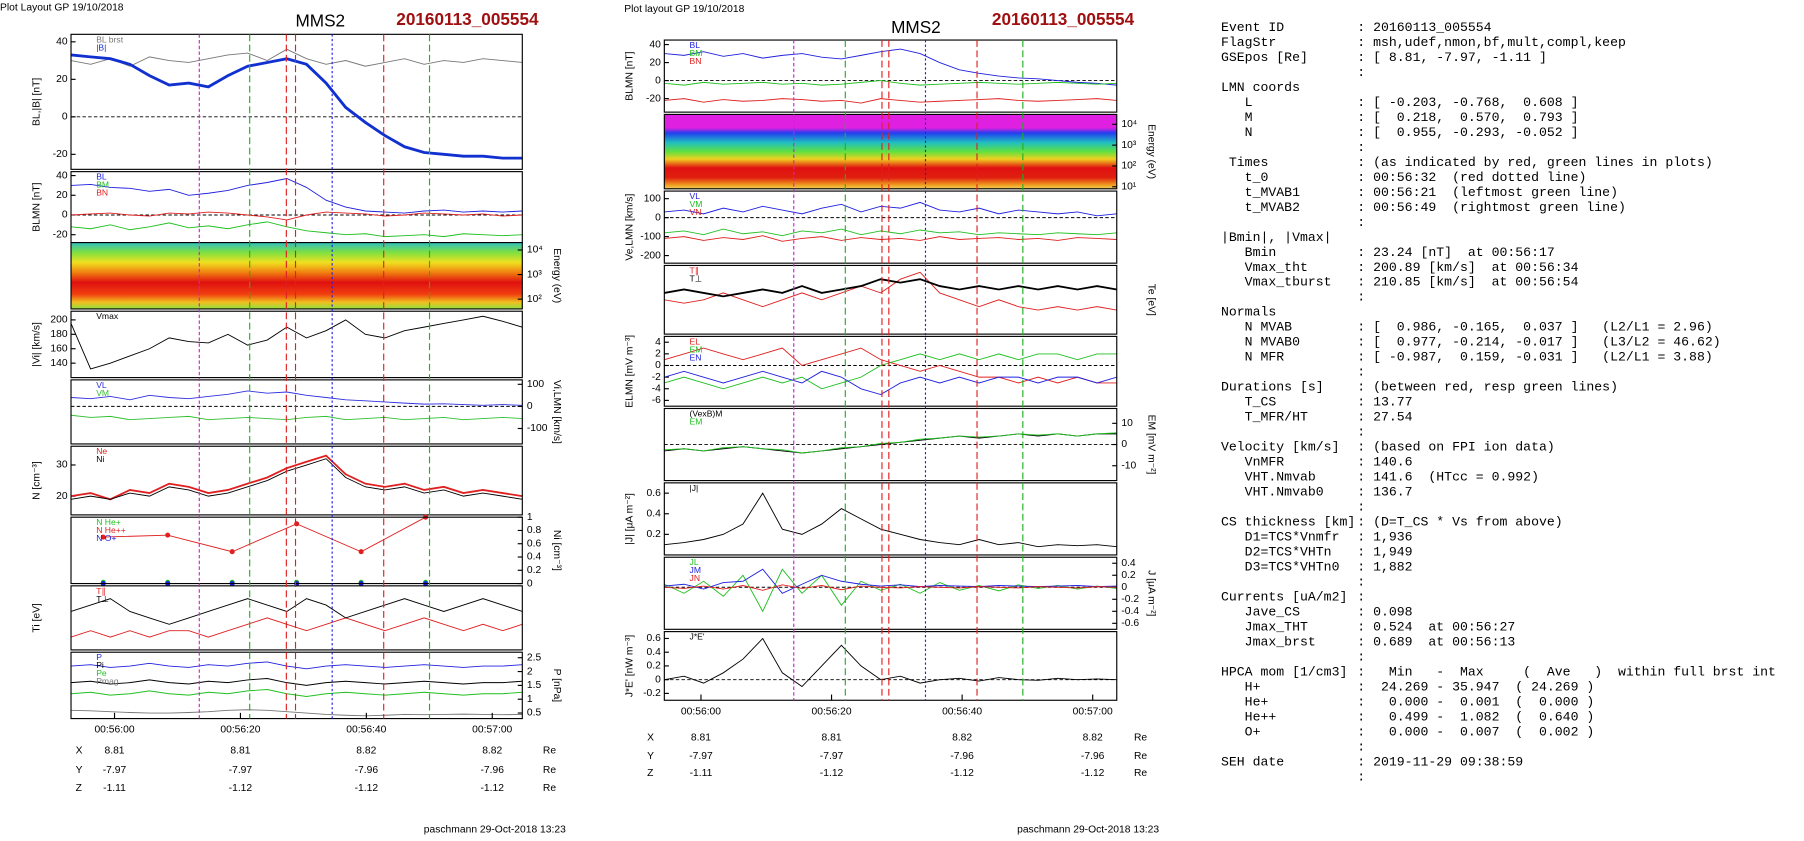 The height and width of the screenshot is (841, 1804). Describe the element at coordinates (1475, 701) in the screenshot. I see `listing-value: : 0.000 - 0.001 ( 0.000 )` at that location.